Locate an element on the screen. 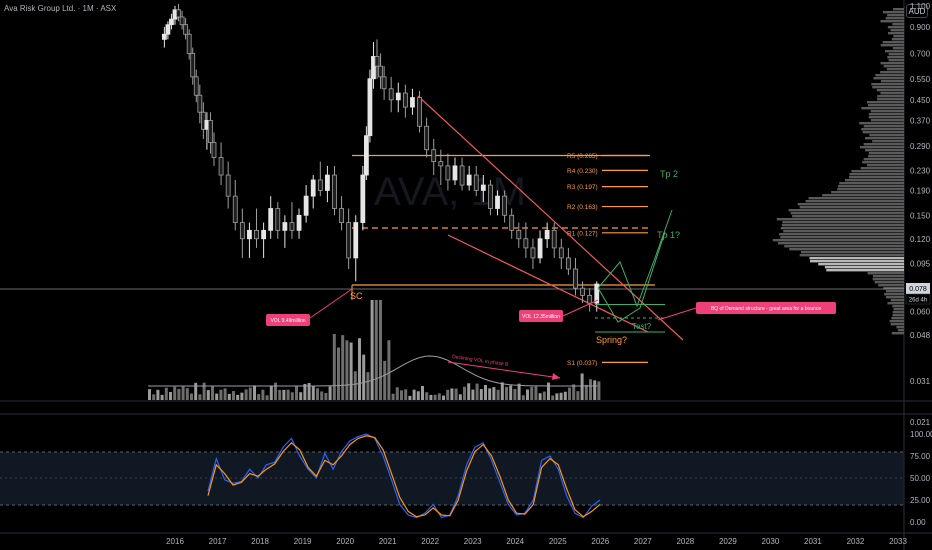 This screenshot has height=550, width=932. test-label: Test? is located at coordinates (642, 326).